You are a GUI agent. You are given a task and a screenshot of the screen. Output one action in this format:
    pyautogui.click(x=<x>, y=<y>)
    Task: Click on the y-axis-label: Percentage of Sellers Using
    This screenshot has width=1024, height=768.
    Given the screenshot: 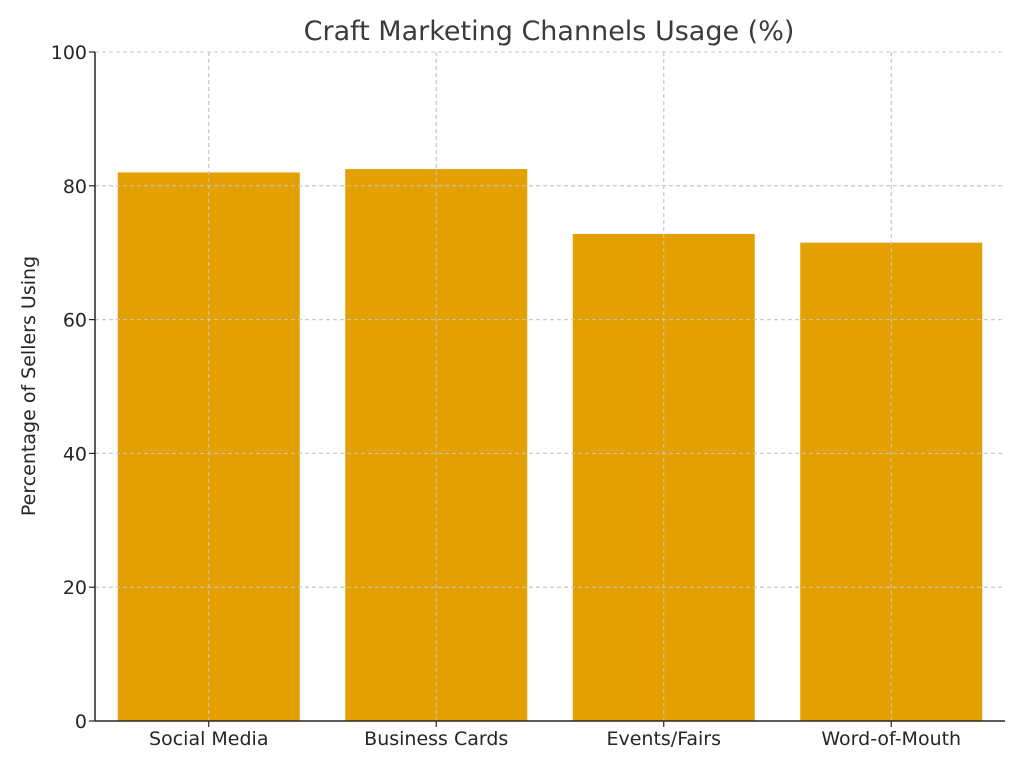 What is the action you would take?
    pyautogui.click(x=29, y=386)
    